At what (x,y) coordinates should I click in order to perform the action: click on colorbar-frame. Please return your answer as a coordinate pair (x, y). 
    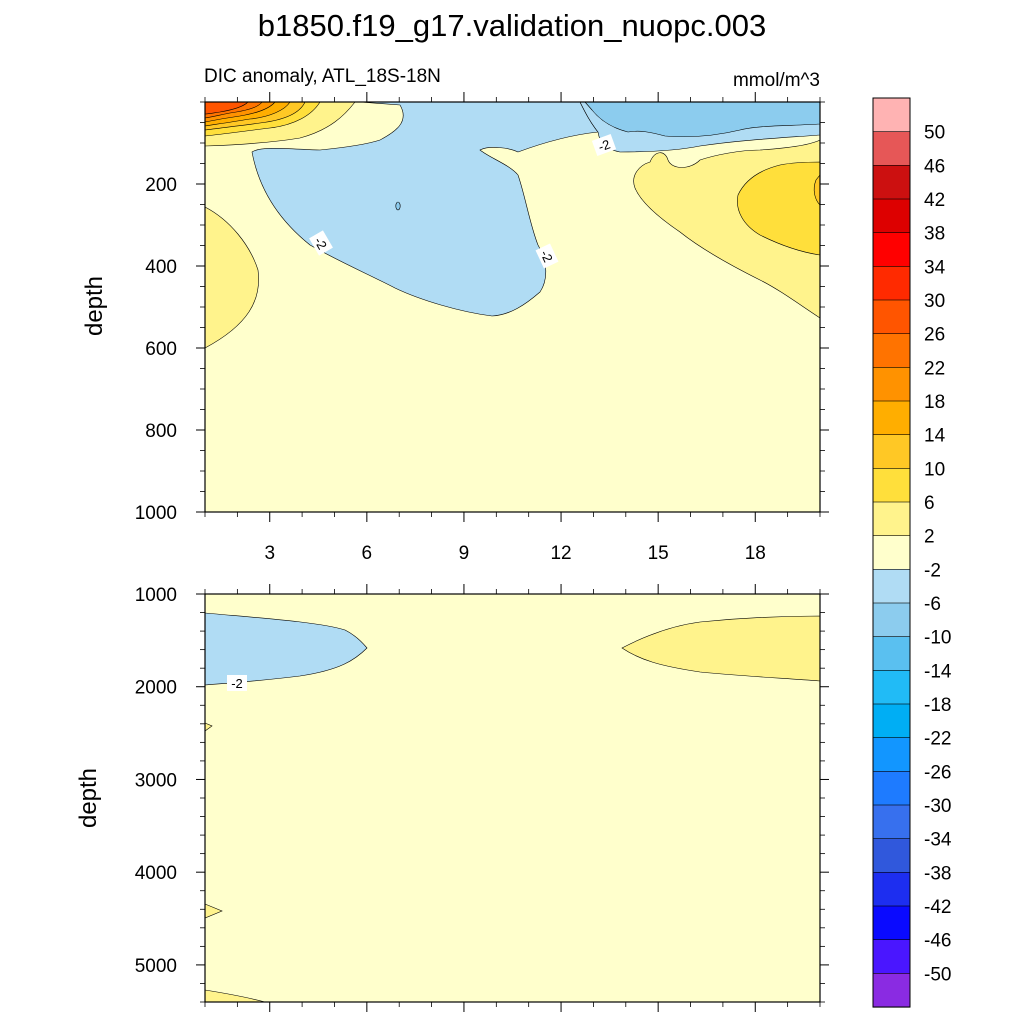
    Looking at the image, I should click on (891, 552).